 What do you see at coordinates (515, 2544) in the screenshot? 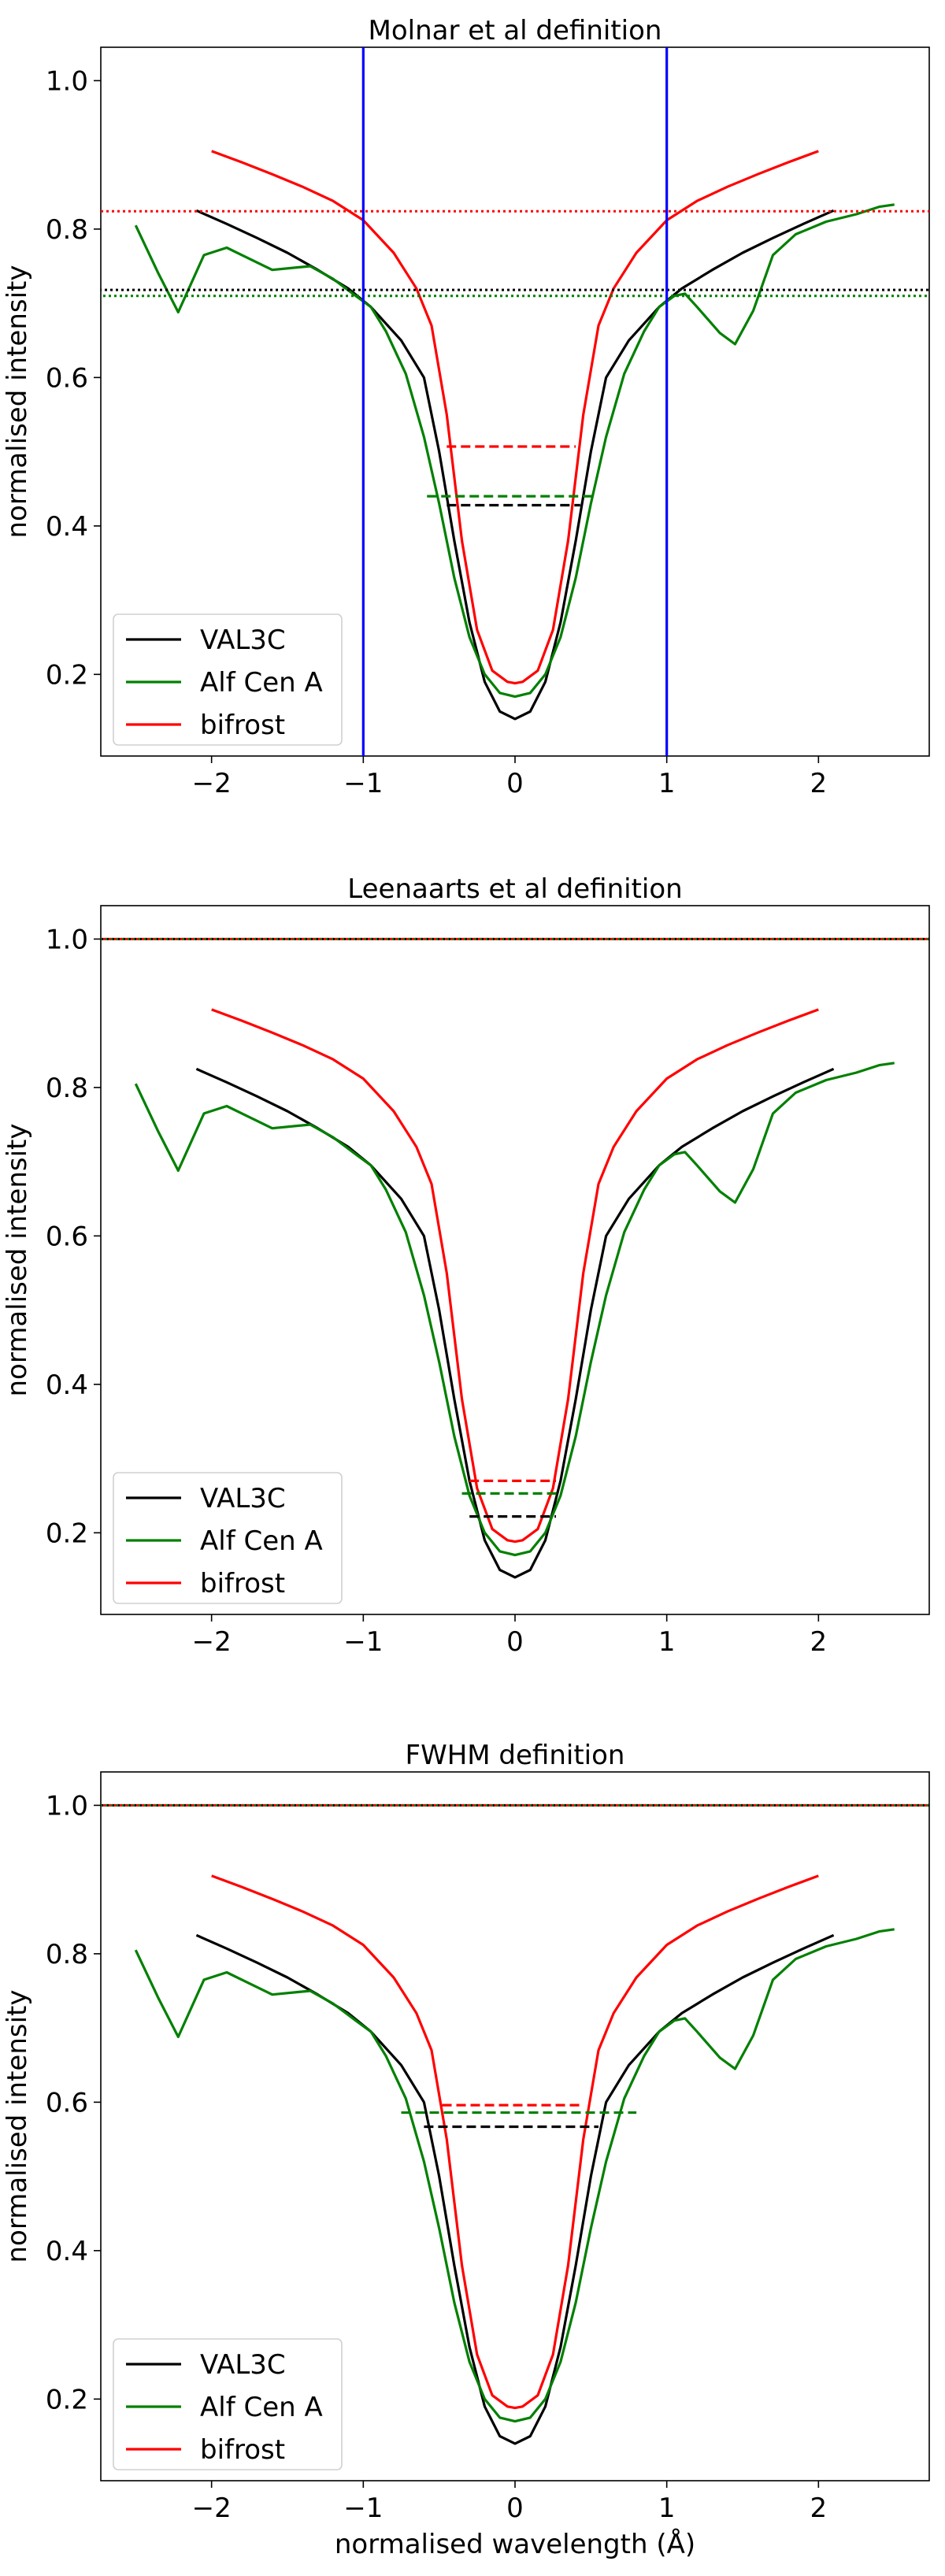
I see `x-axis-label: normalised wavelength (Å)` at bounding box center [515, 2544].